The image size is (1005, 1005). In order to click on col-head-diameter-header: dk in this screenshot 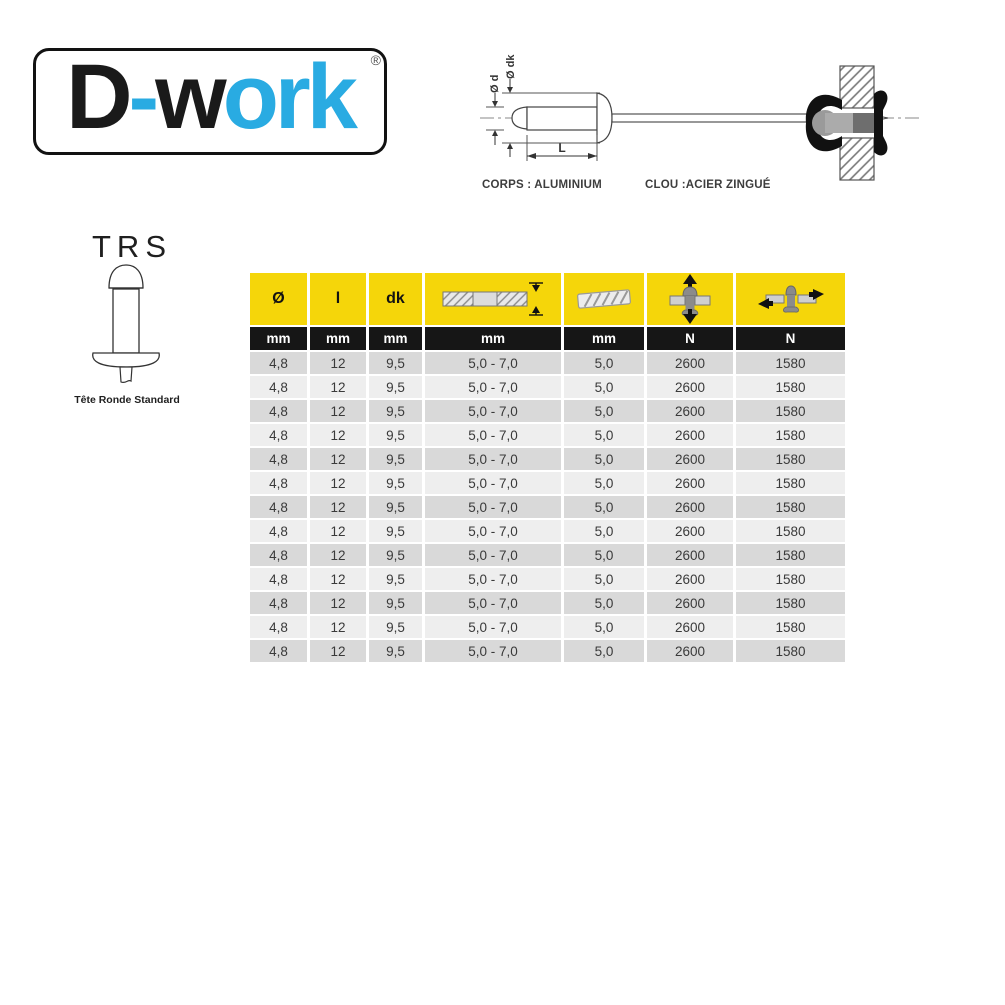, I will do `click(395, 299)`.